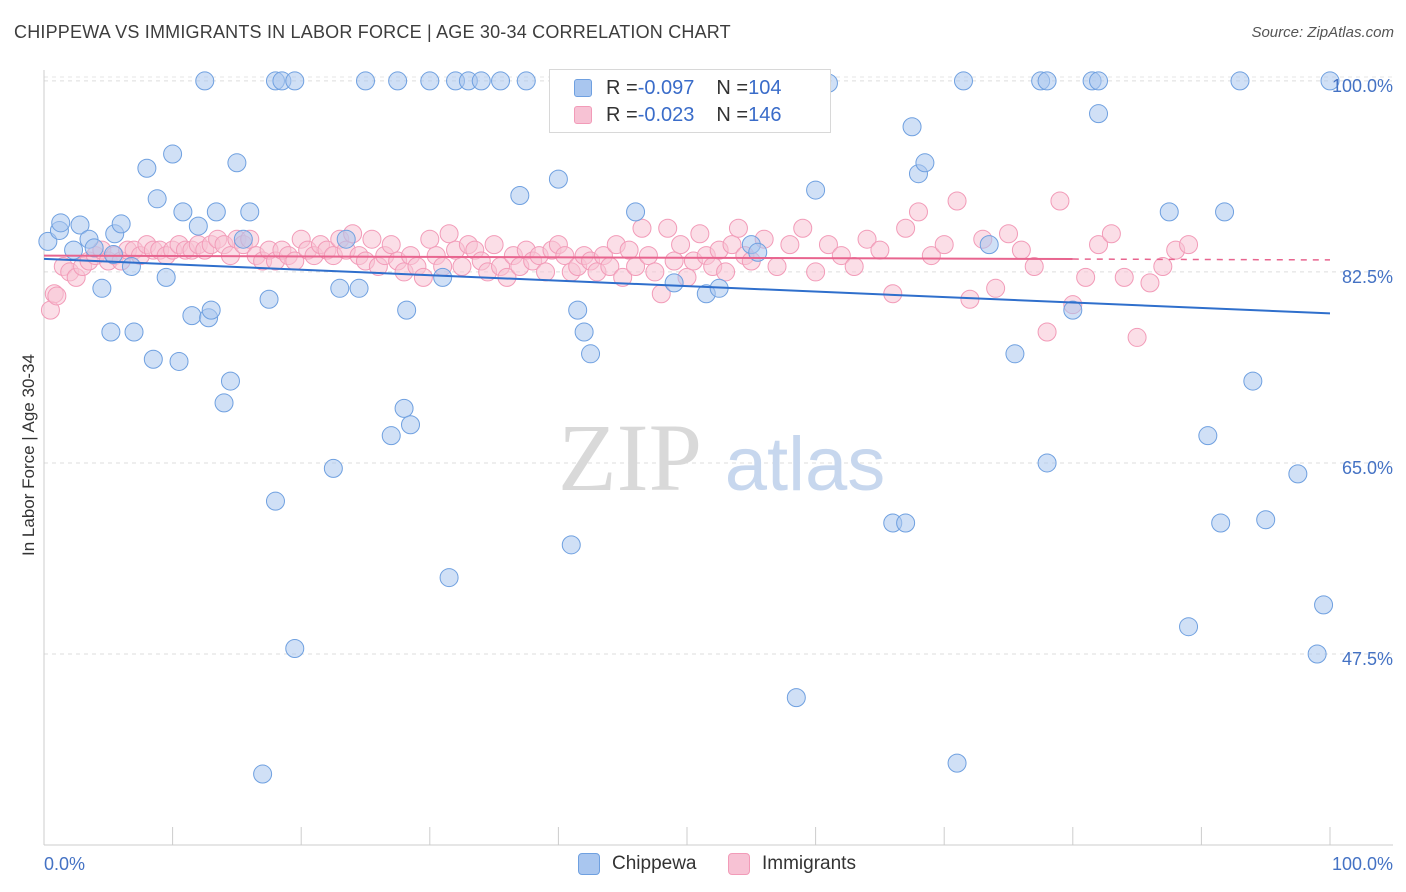  Describe the element at coordinates (805, 464) in the screenshot. I see `watermark-atlas: atlas` at that location.